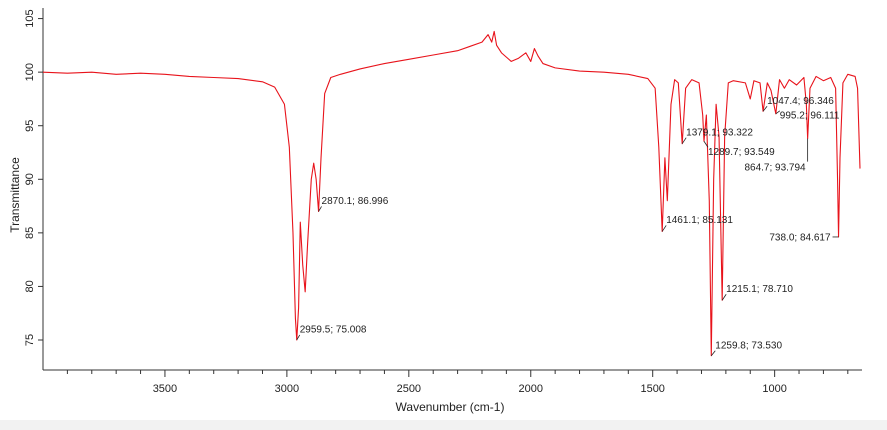 The height and width of the screenshot is (430, 887). I want to click on annotation-label: 2959.5; 75.008, so click(333, 330).